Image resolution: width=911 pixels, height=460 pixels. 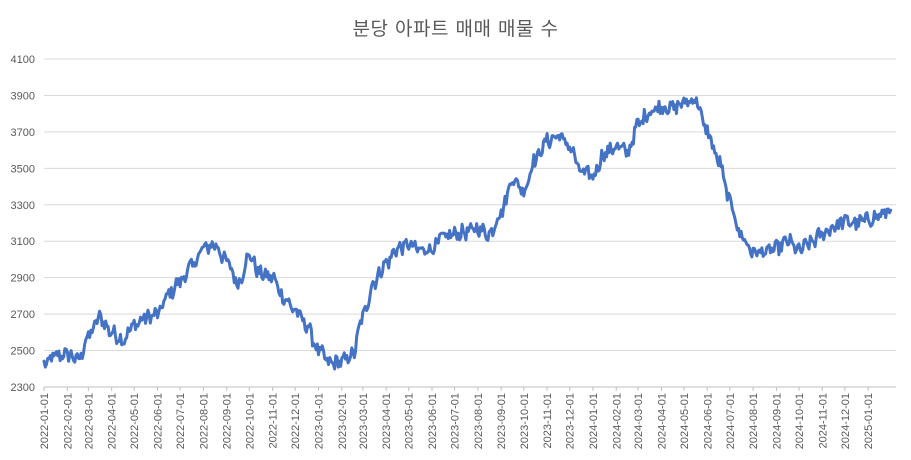 What do you see at coordinates (777, 421) in the screenshot?
I see `x-tick-label: 2024-09-01` at bounding box center [777, 421].